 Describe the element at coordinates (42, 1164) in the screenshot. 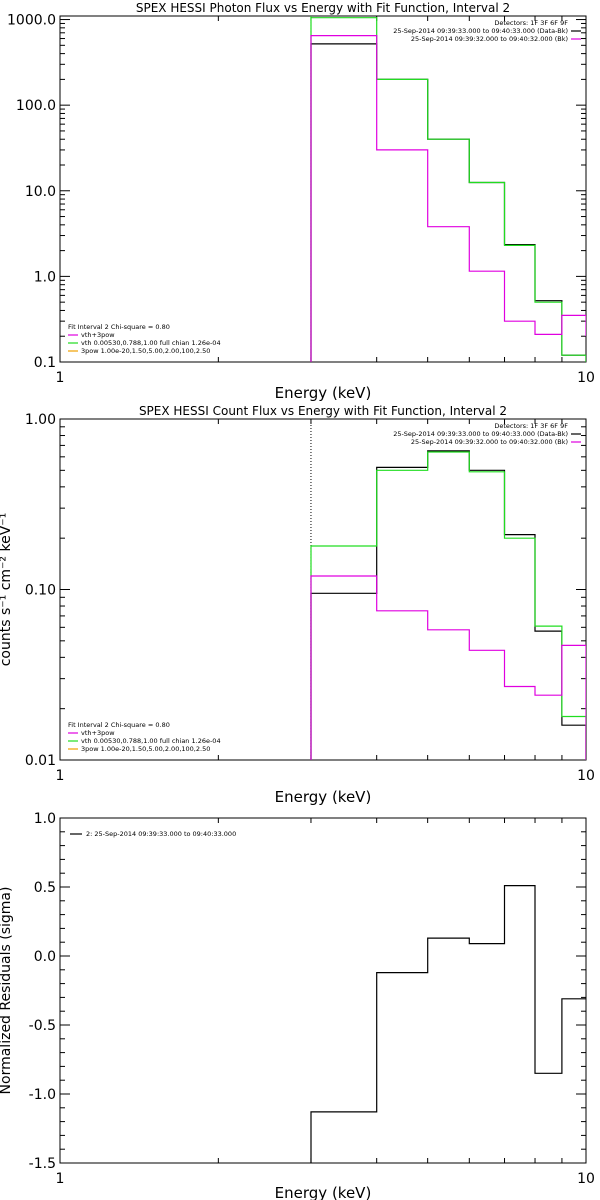

I see `y-tick-label: -1.5` at that location.